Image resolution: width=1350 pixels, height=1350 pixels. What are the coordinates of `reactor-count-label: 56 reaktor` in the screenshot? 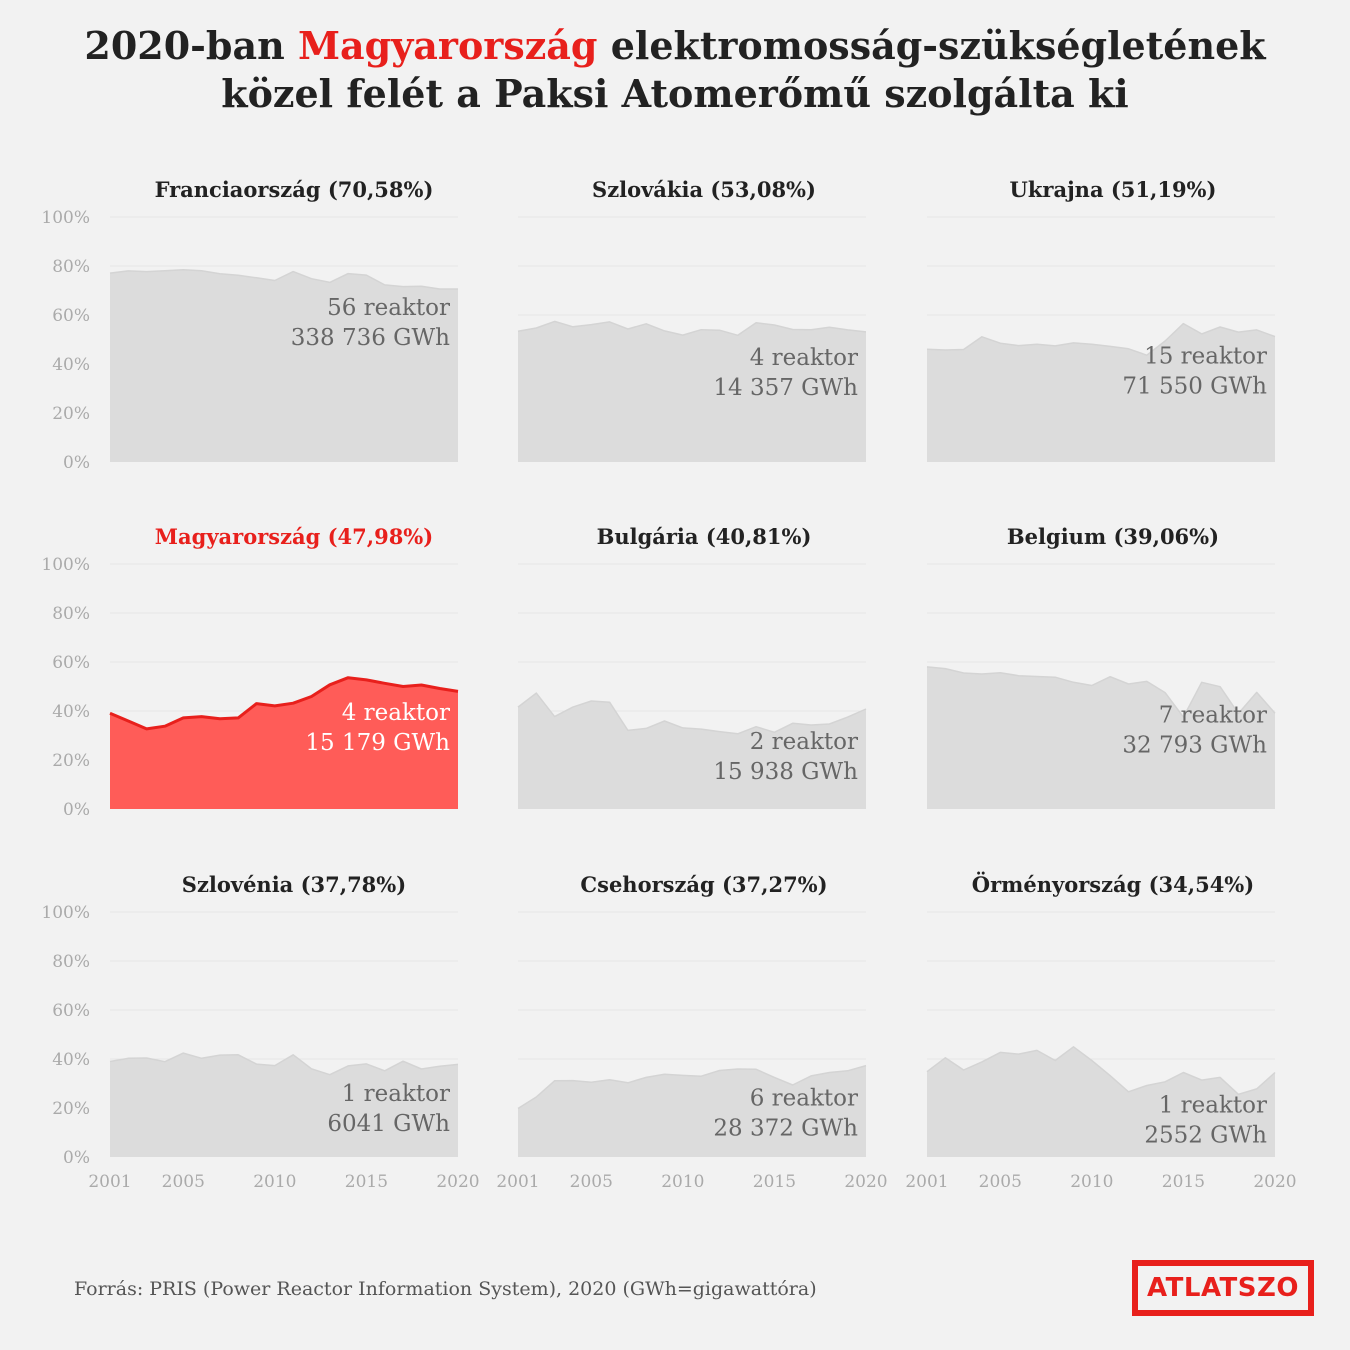 It's located at (388, 308).